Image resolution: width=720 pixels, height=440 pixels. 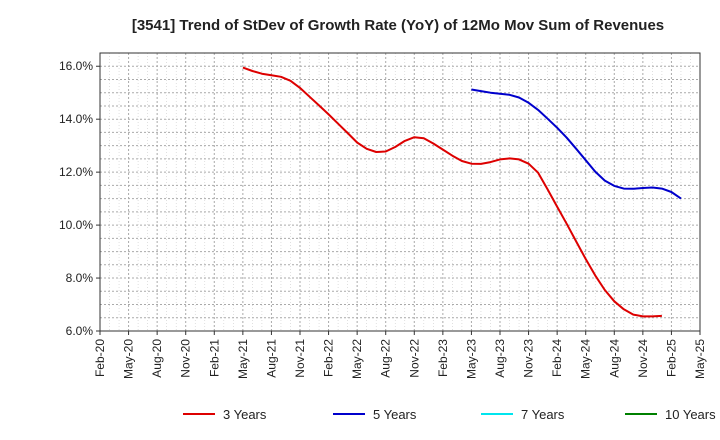 What do you see at coordinates (79, 198) in the screenshot?
I see `y-axis: 6.0% 8.0% 10.0% 12.0% 14.0% 16.0%` at bounding box center [79, 198].